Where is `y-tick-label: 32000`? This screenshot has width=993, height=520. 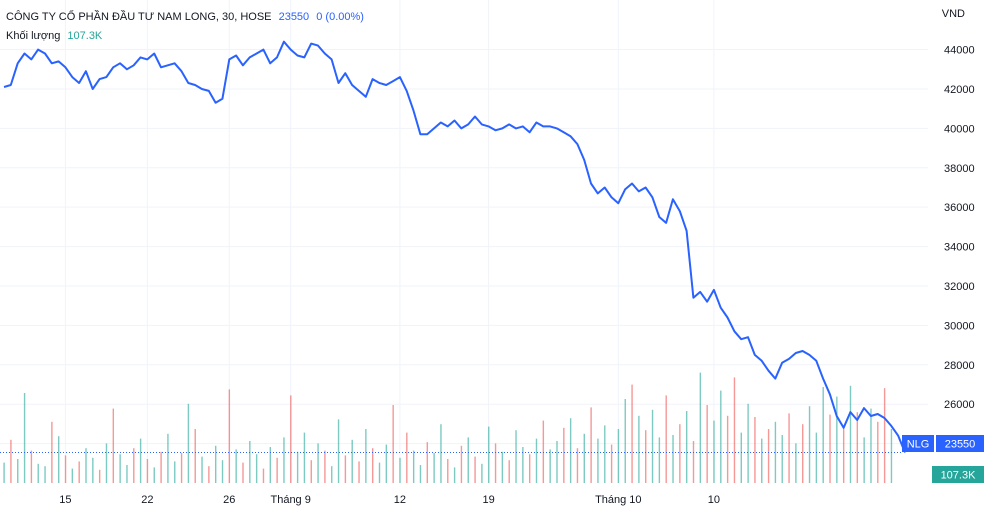 y-tick-label: 32000 is located at coordinates (959, 287).